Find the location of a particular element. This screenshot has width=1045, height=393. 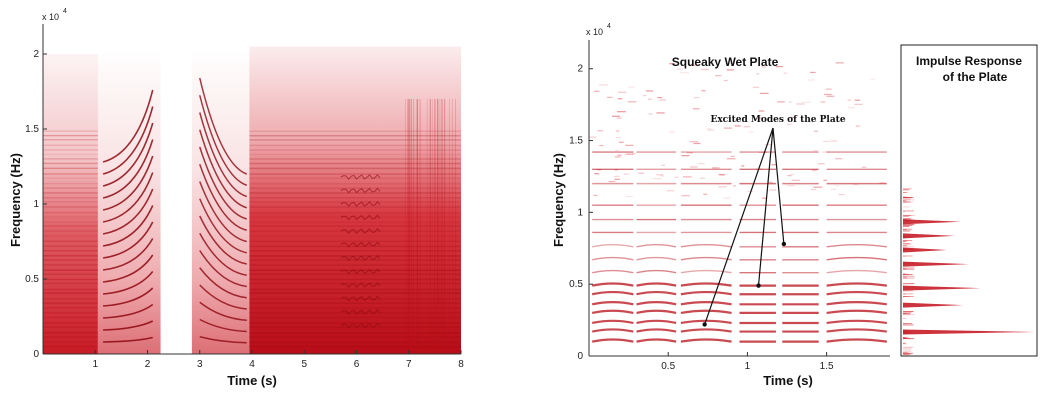

chart2-title: Squeaky Wet Plate is located at coordinates (725, 62).